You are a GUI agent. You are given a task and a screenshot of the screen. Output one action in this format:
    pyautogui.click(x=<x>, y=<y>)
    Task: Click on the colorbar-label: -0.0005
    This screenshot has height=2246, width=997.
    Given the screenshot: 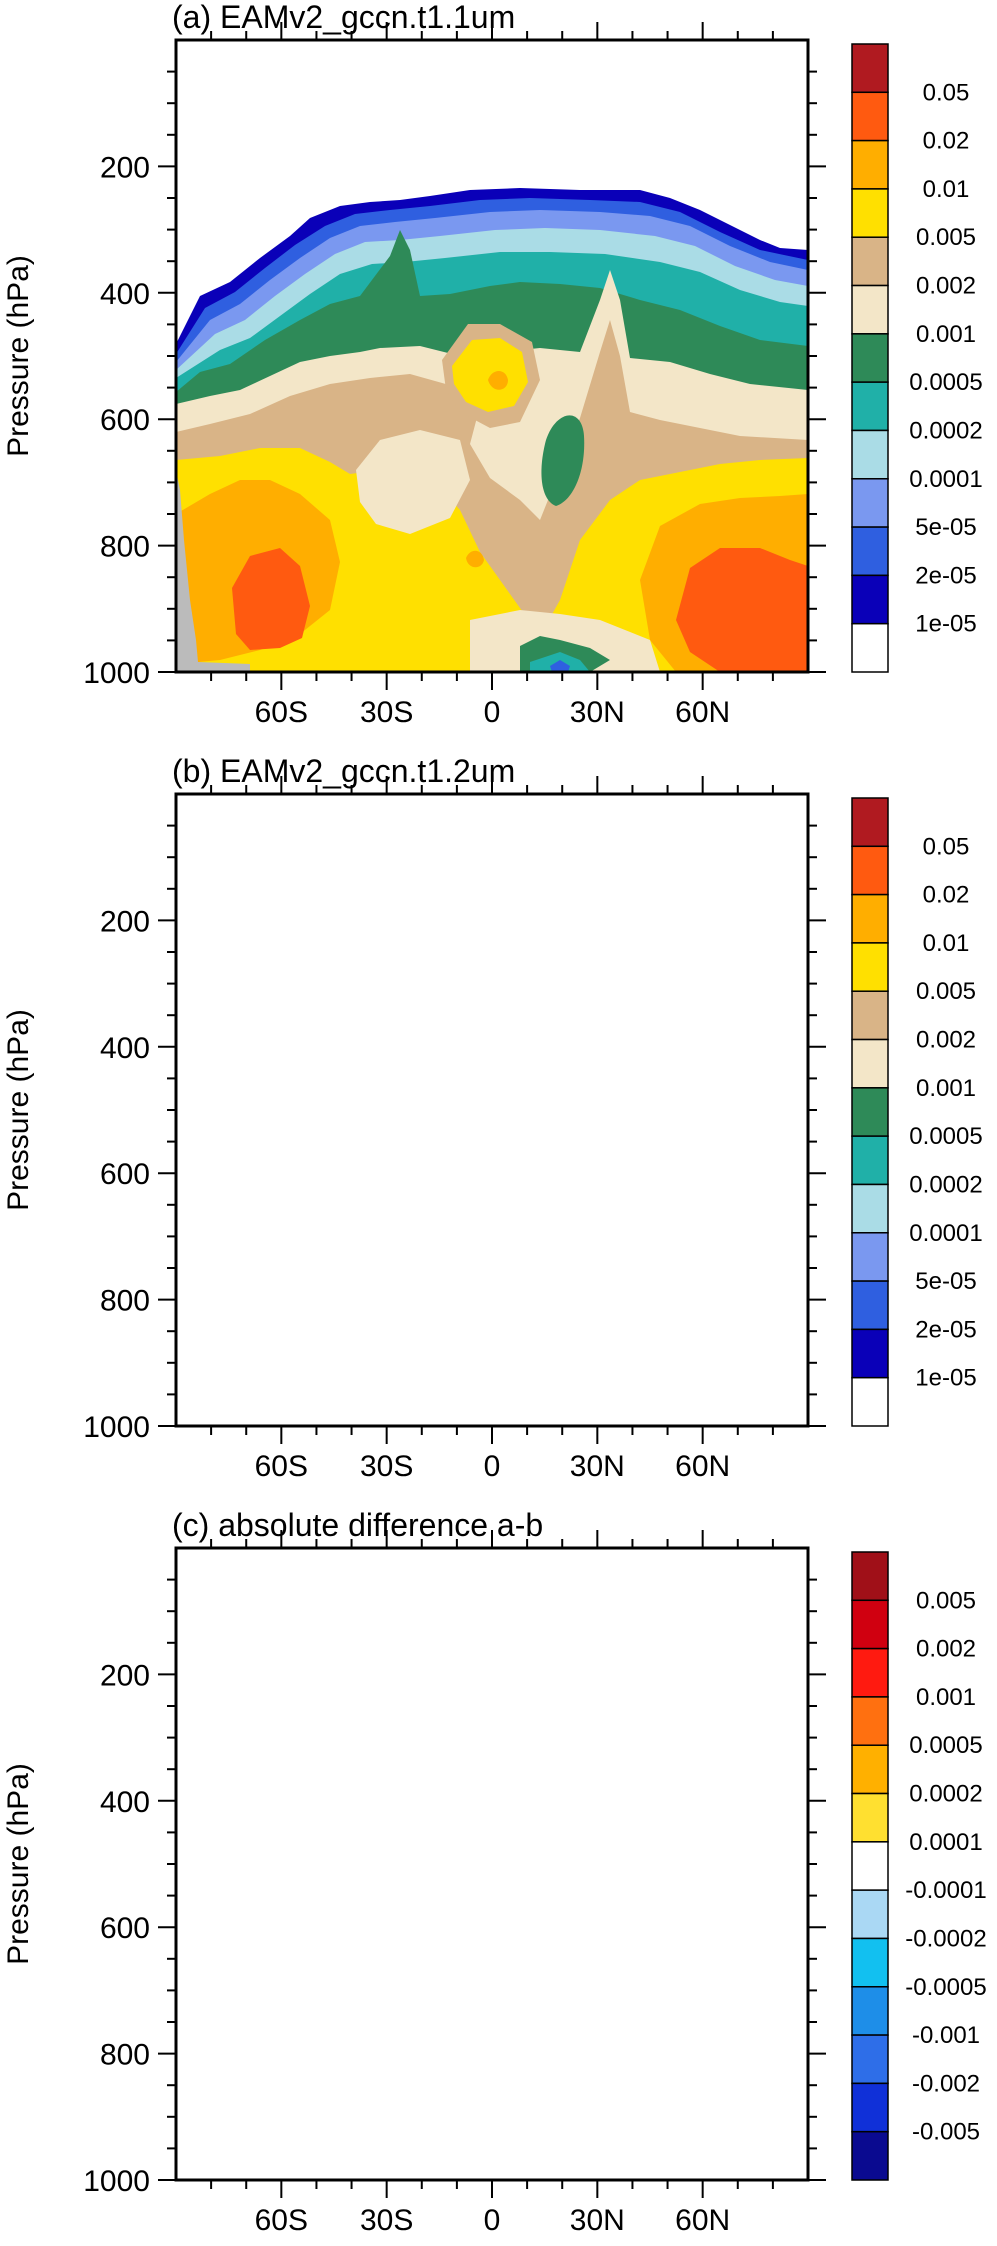 What is the action you would take?
    pyautogui.click(x=945, y=1987)
    